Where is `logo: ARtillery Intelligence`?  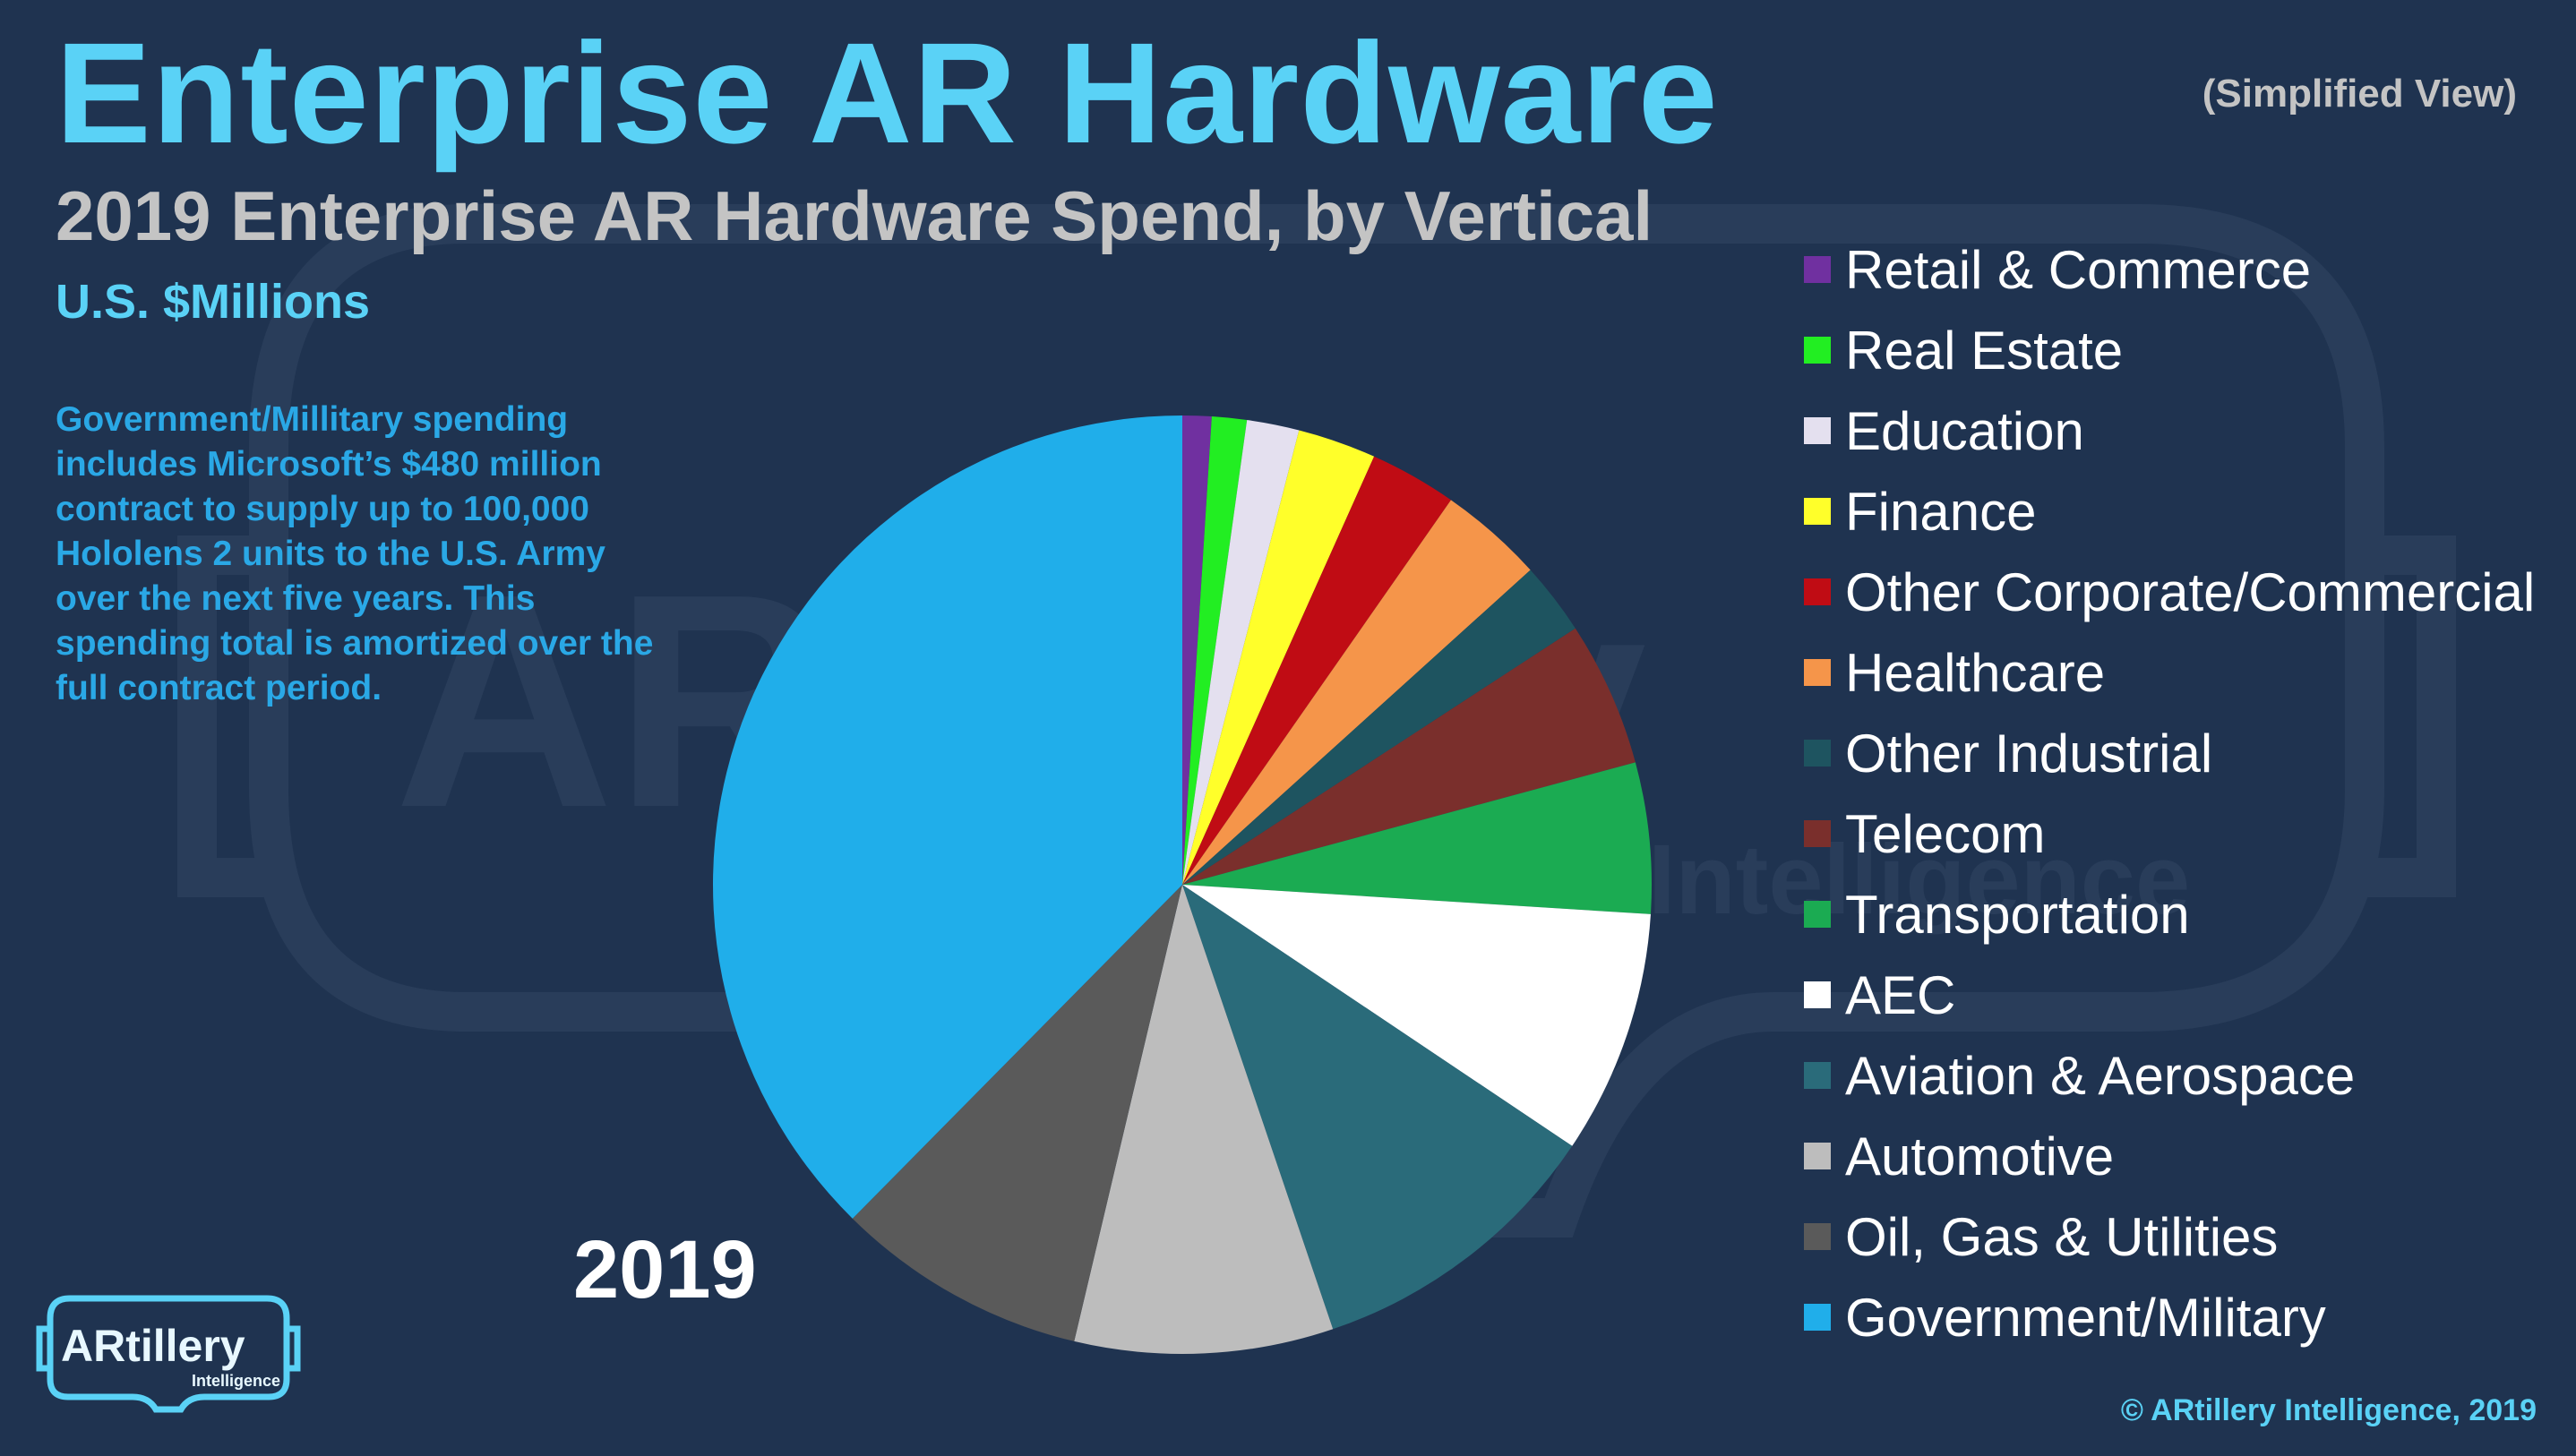 logo: ARtillery Intelligence is located at coordinates (168, 1354).